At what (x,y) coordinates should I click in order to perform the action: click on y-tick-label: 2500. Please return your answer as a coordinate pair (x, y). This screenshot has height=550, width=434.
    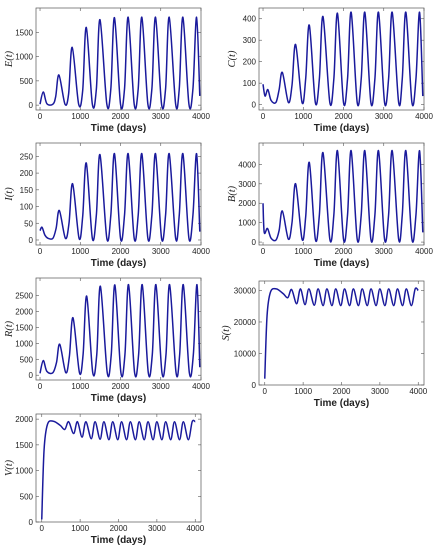
    Looking at the image, I should click on (24, 296).